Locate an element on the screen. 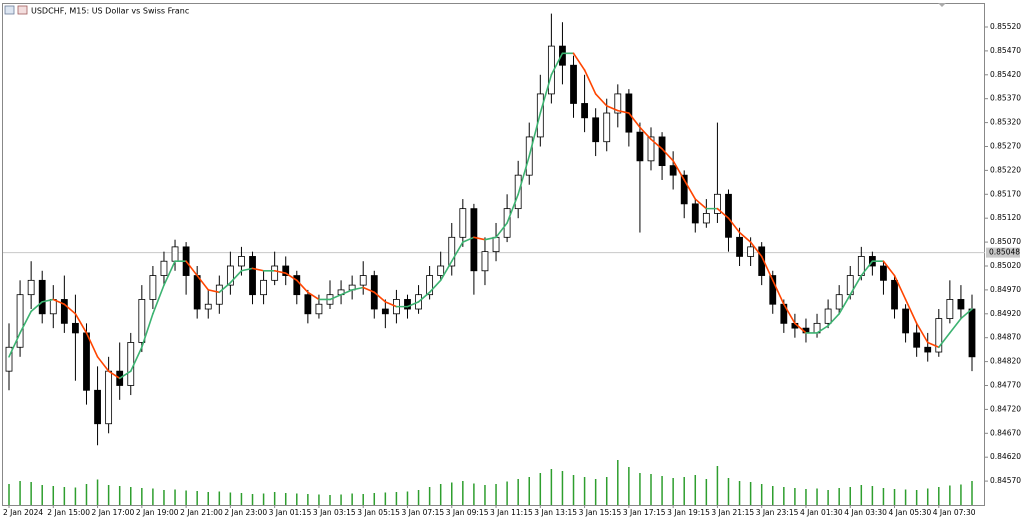 The width and height of the screenshot is (1024, 521). y-tick-label: 0.84820 is located at coordinates (1005, 361).